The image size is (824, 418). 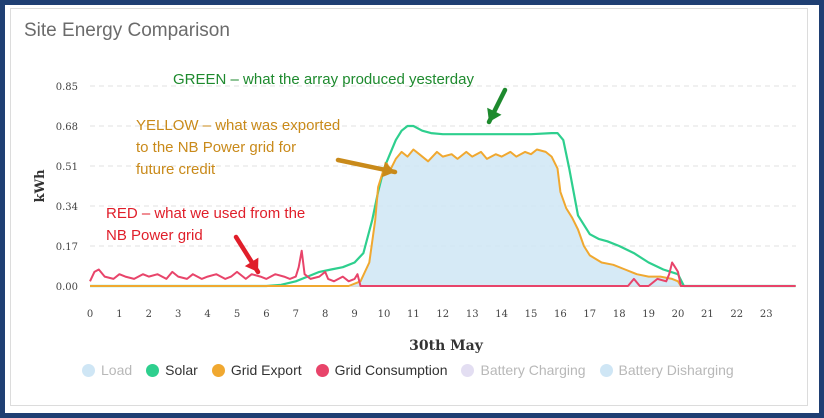 I want to click on x-tick-label: 2, so click(x=149, y=314).